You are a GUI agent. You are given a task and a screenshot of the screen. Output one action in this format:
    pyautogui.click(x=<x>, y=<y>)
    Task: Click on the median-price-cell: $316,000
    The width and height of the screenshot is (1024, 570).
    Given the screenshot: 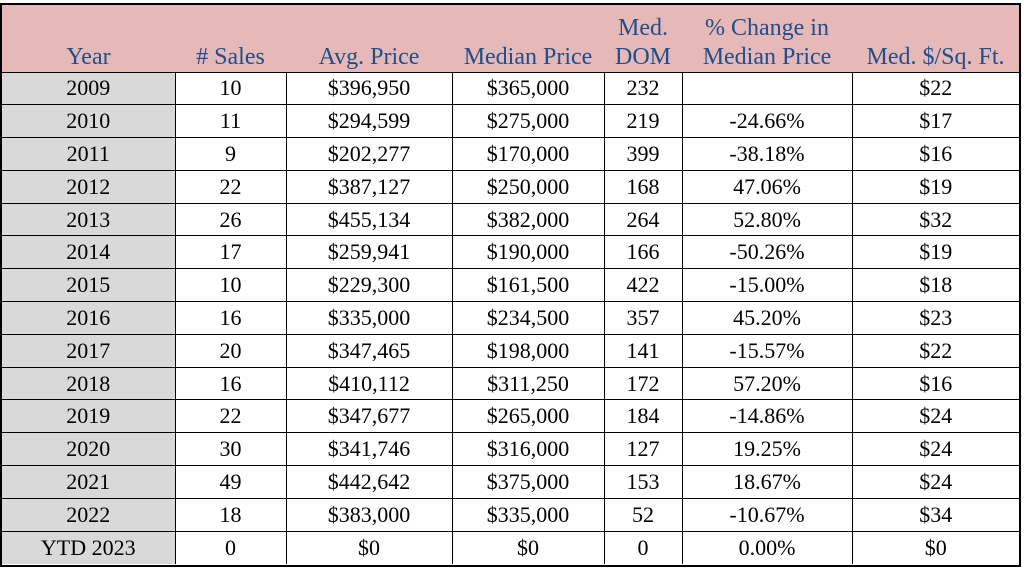 What is the action you would take?
    pyautogui.click(x=528, y=449)
    